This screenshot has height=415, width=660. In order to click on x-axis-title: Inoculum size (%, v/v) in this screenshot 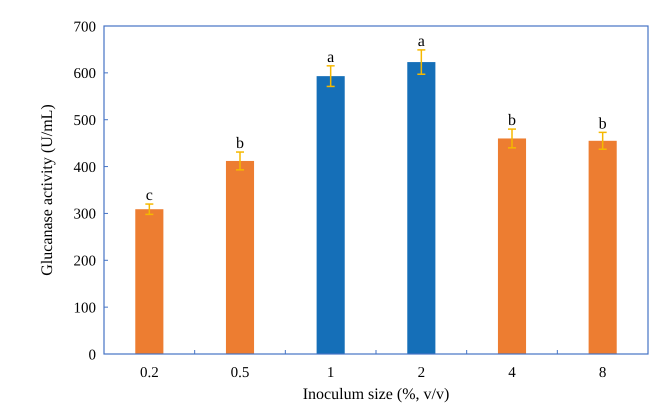, I will do `click(376, 394)`.